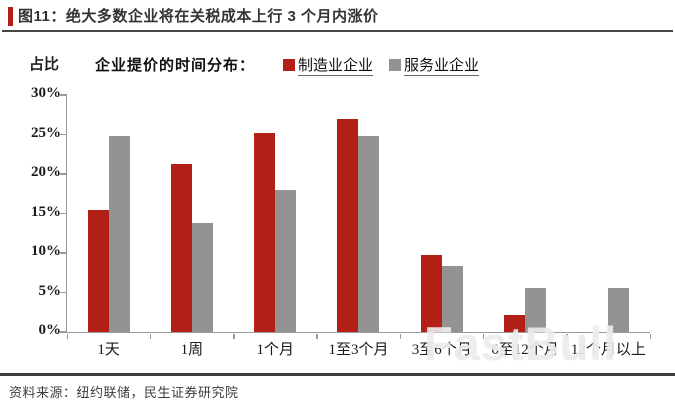  I want to click on x-axis-category-label: 1周, so click(192, 350).